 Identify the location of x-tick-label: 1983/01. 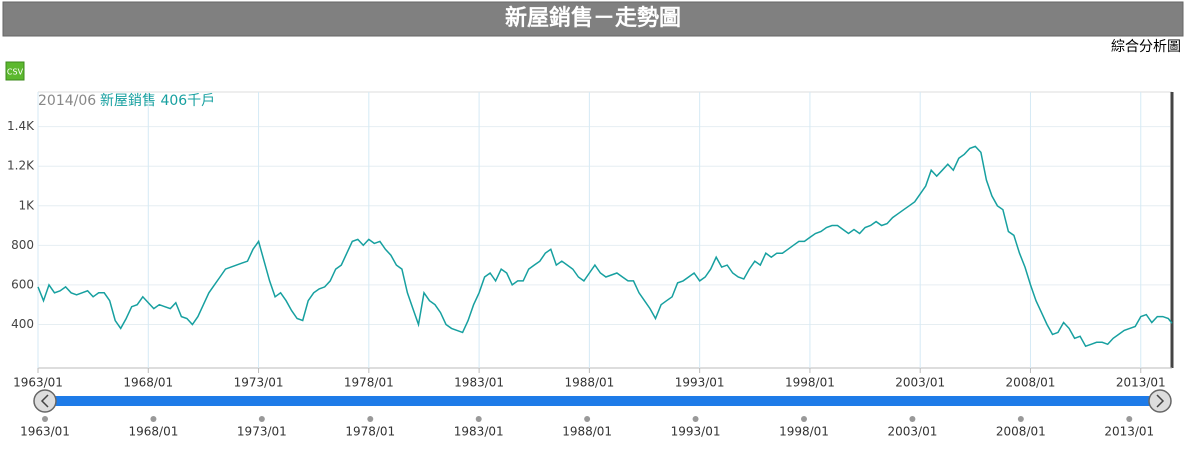
(479, 383).